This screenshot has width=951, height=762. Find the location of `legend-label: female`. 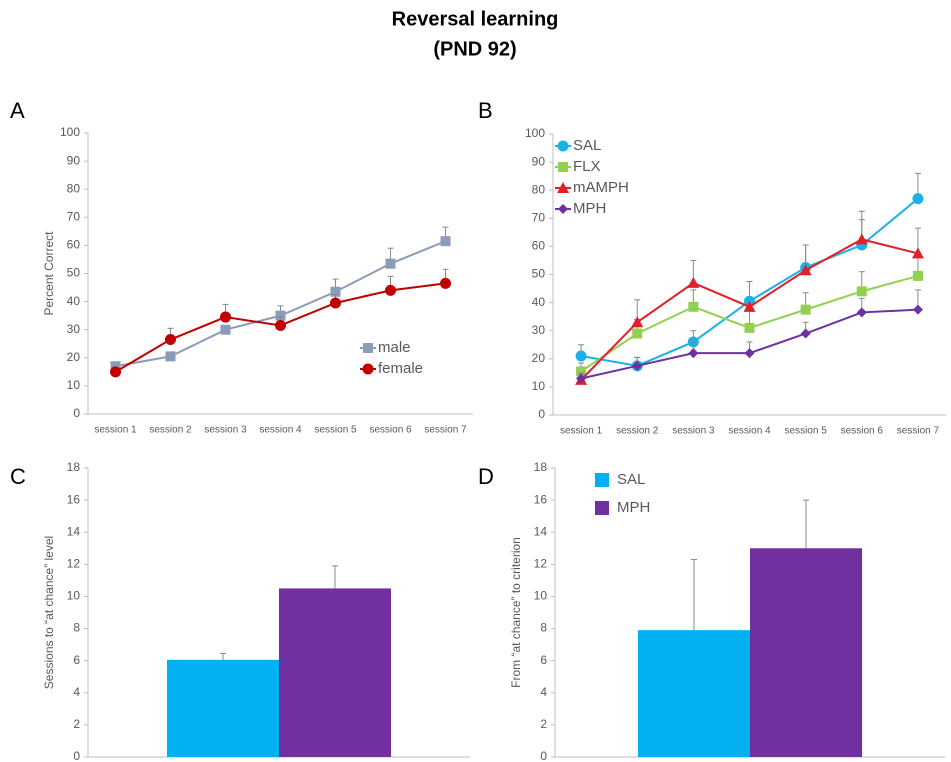

legend-label: female is located at coordinates (400, 368).